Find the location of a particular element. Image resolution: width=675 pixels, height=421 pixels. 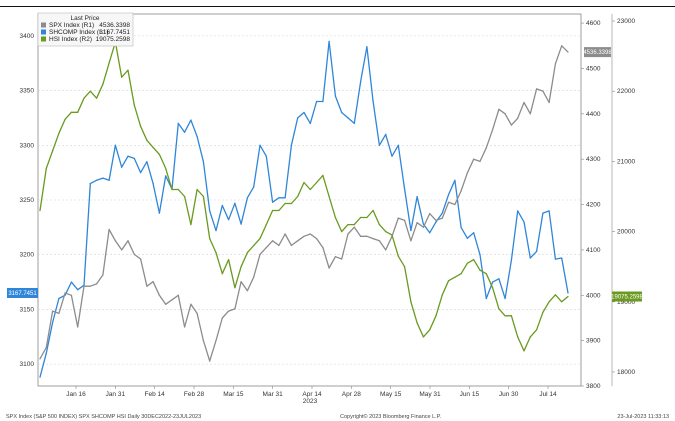

right1-tick-label: 3800 is located at coordinates (593, 386).